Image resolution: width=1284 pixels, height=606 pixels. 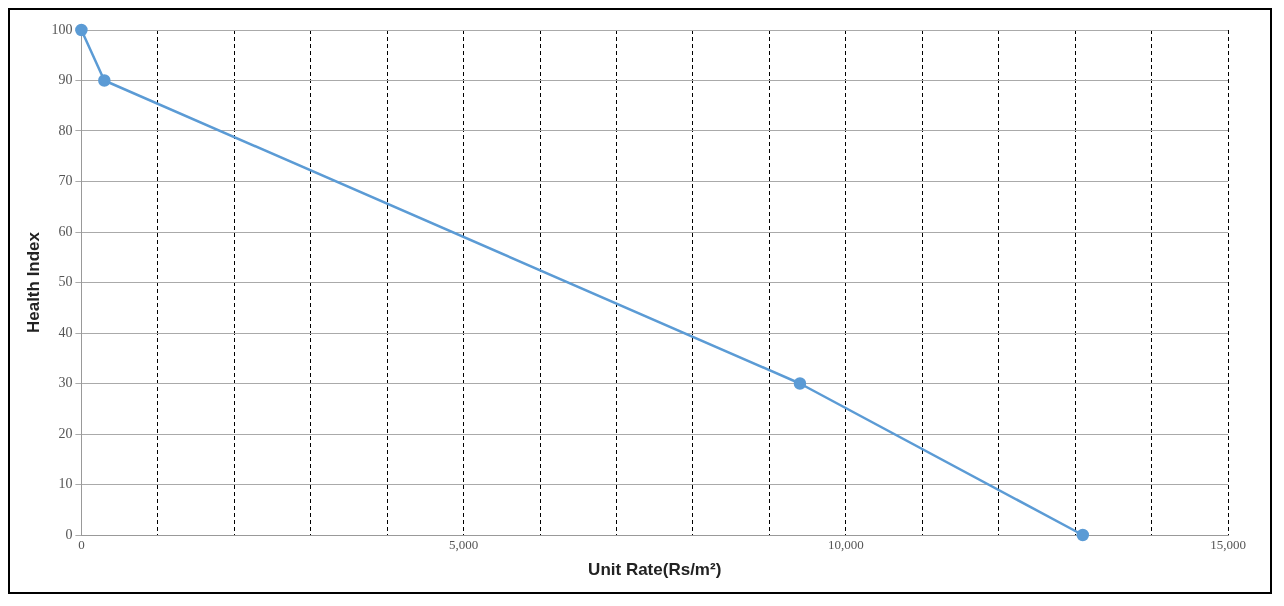 What do you see at coordinates (62, 29) in the screenshot?
I see `y-tick-label: 100` at bounding box center [62, 29].